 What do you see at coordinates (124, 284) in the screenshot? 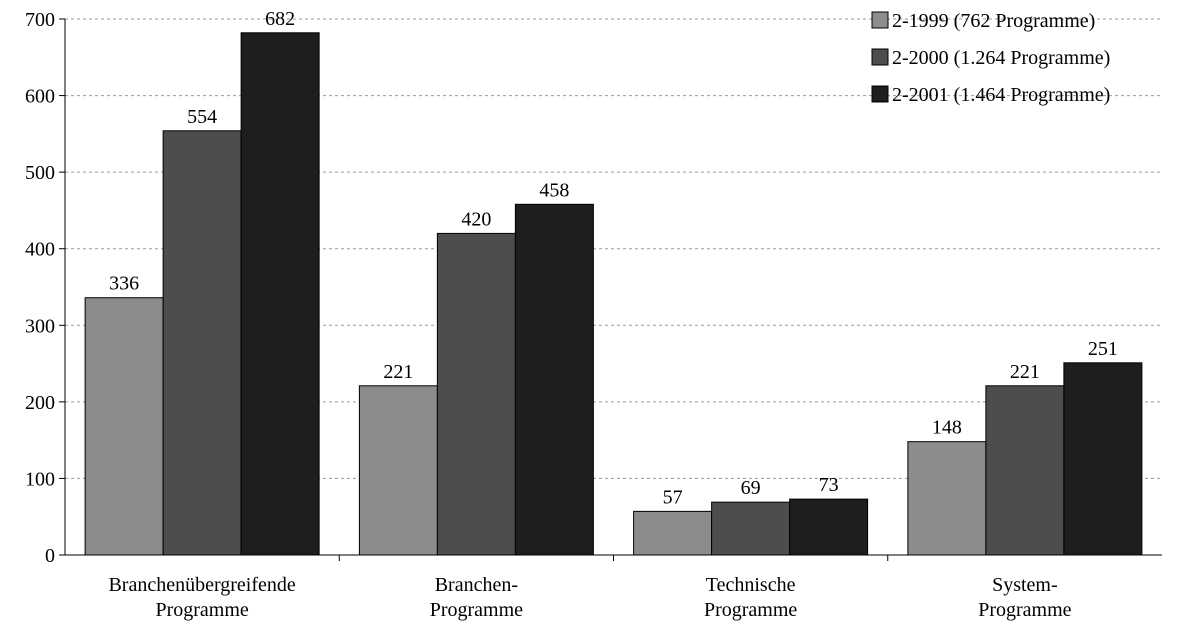
I see `data-label: 336` at bounding box center [124, 284].